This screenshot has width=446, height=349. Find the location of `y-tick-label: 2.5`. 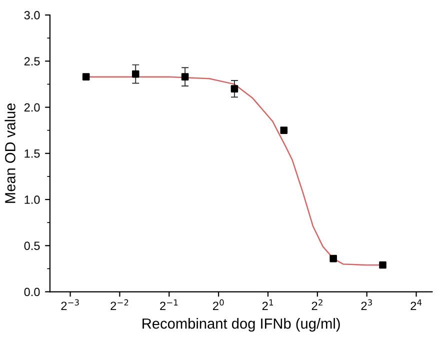

y-tick-label: 2.5 is located at coordinates (32, 61).